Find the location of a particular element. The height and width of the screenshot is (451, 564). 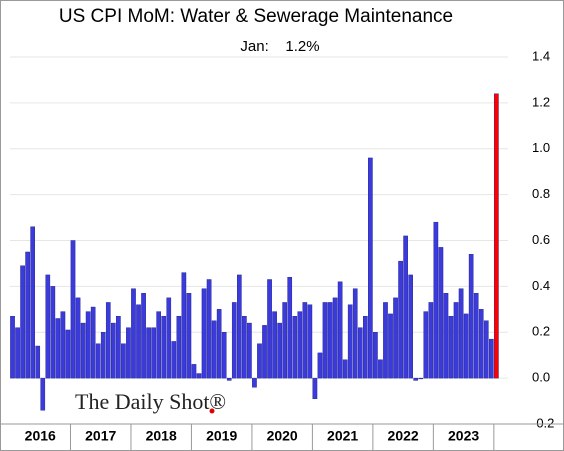

chart-subtitle: Jan: 1.2% is located at coordinates (279, 46).